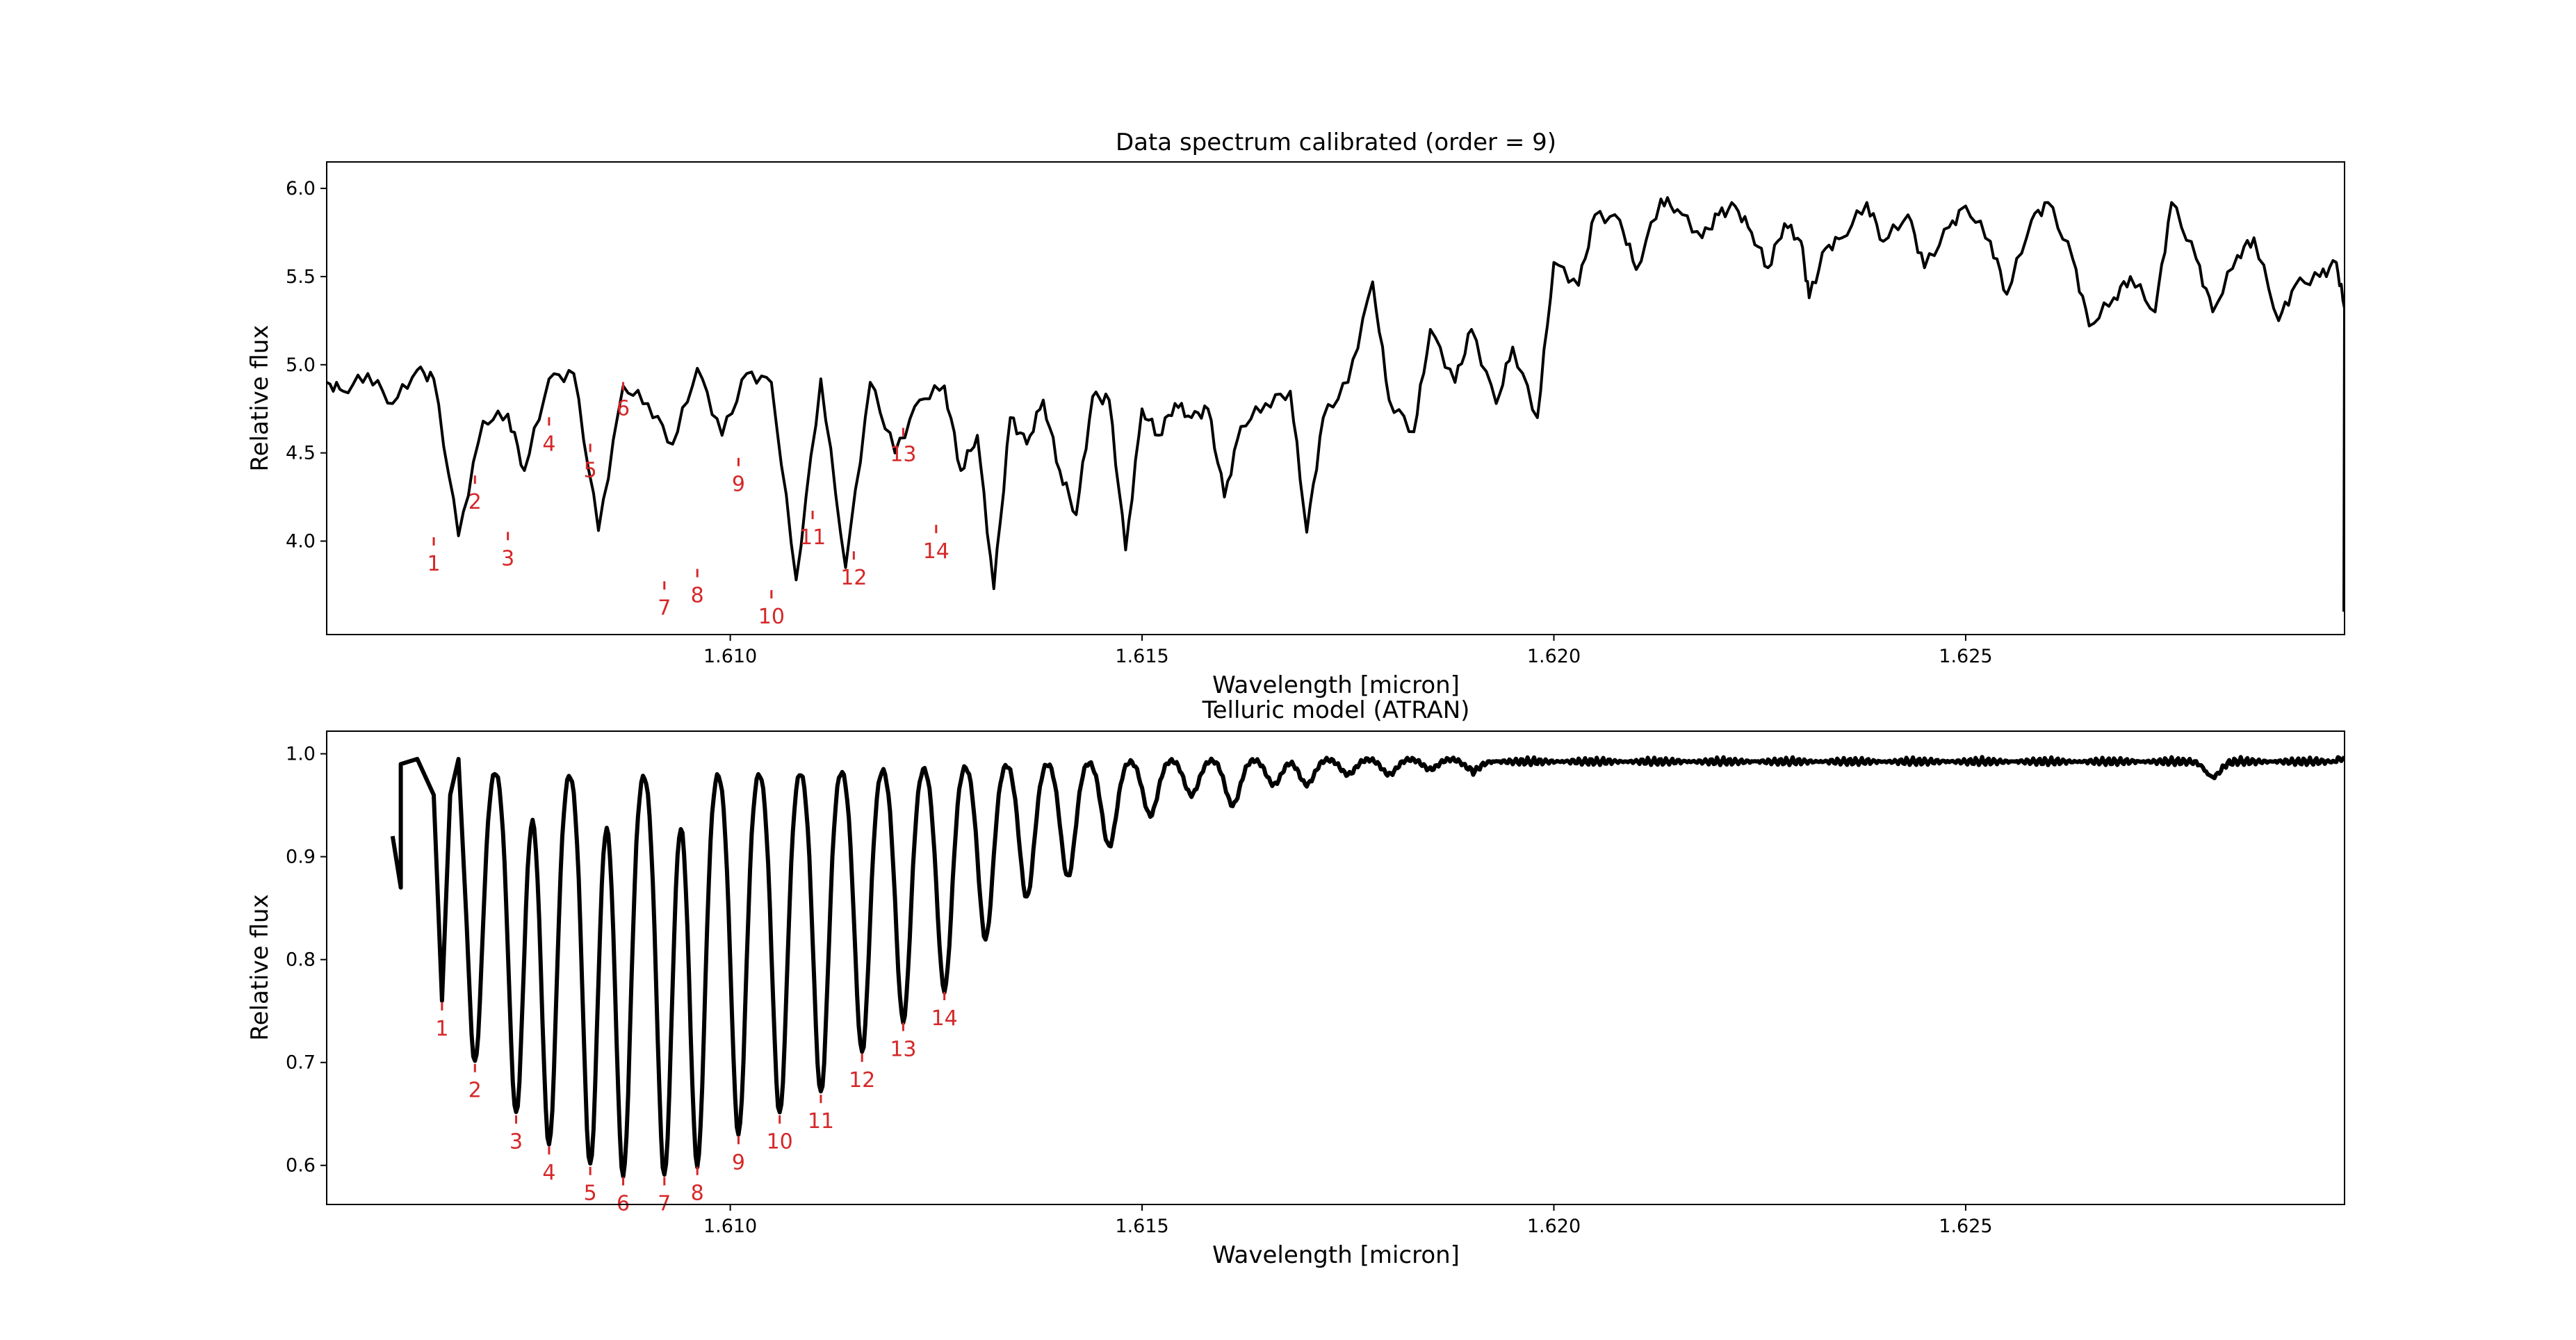  I want to click on telluric-model-line-label: 9, so click(738, 1162).